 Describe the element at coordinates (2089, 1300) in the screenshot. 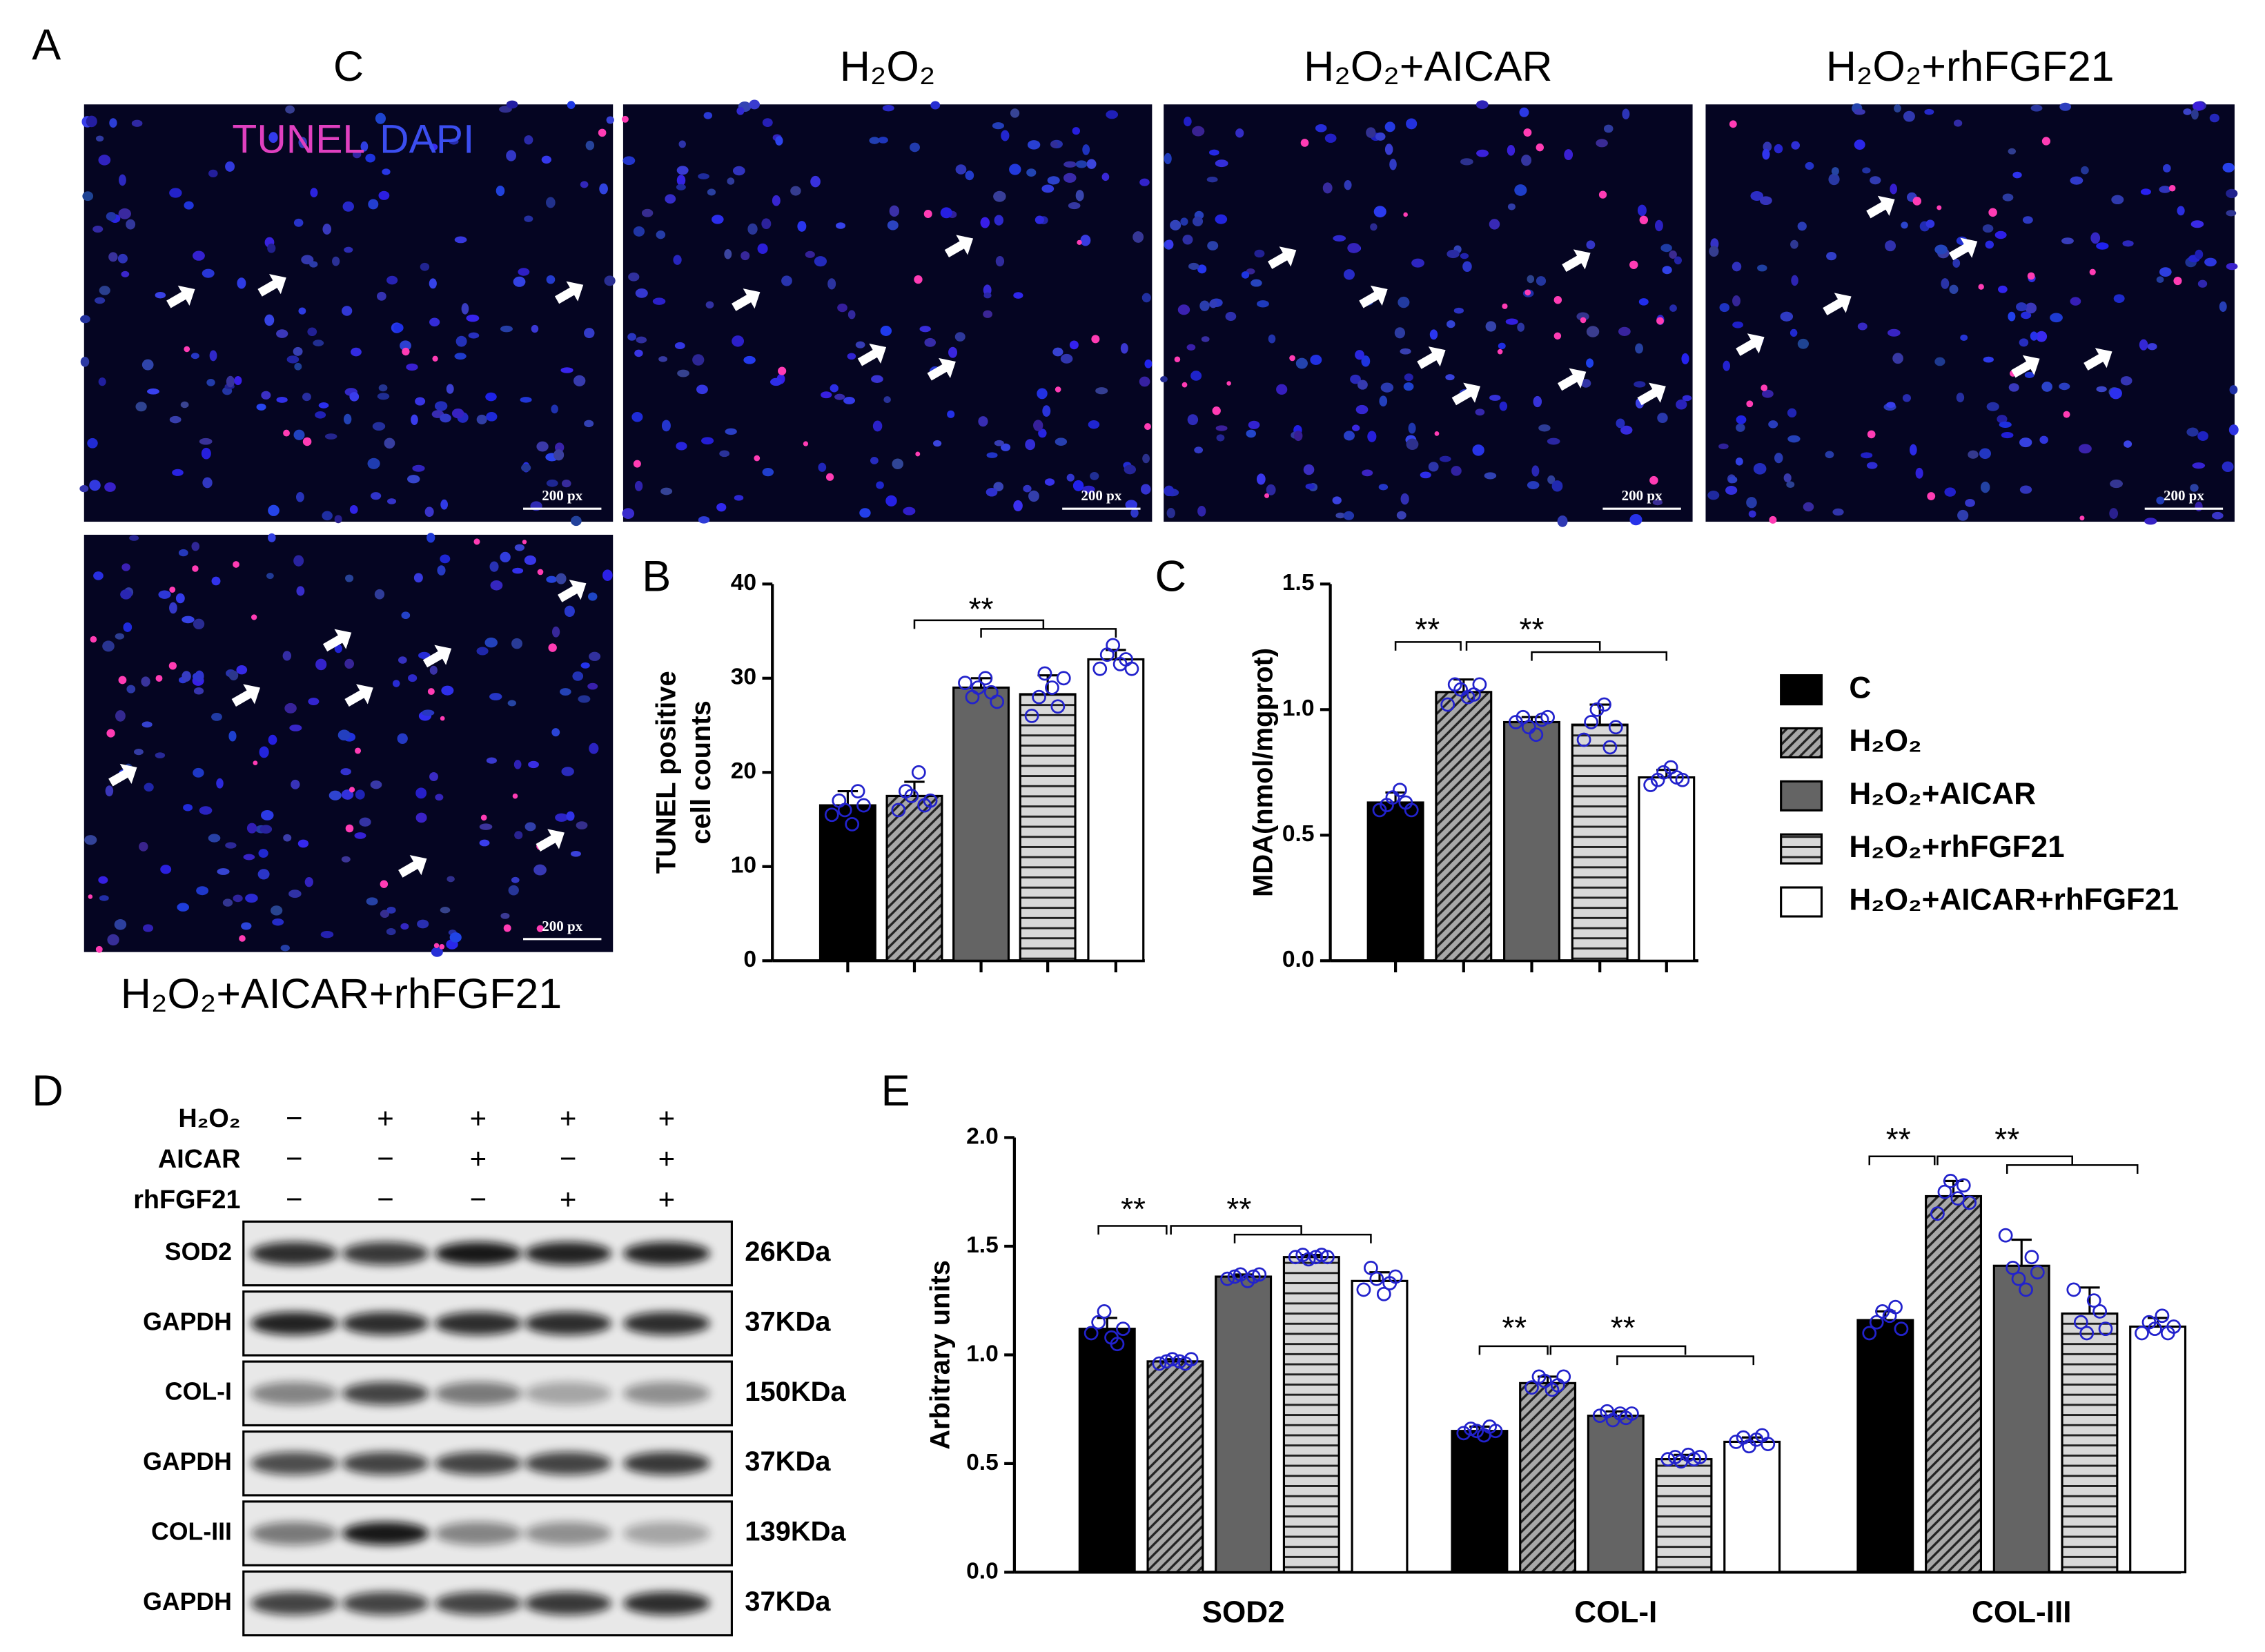

I see `error-bar` at that location.